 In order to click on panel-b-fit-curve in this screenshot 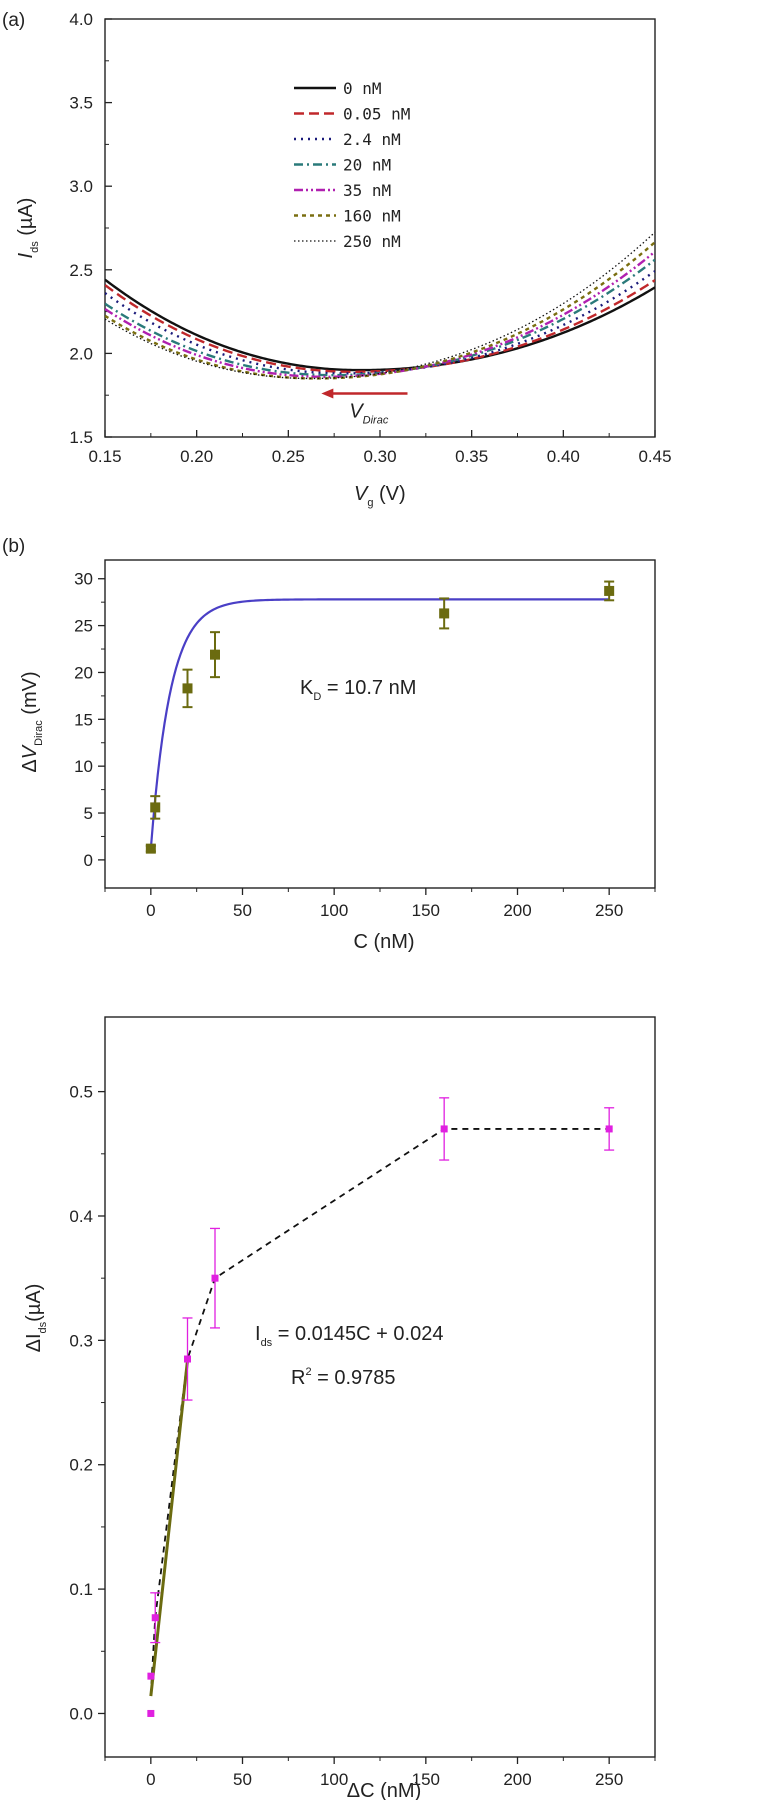, I will do `click(379, 723)`.